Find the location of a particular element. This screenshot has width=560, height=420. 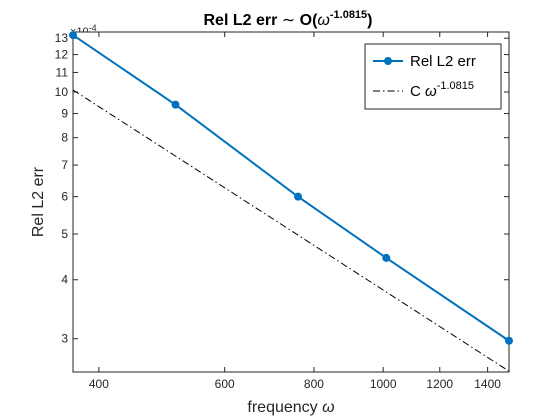

x-tick-label-400: 400 is located at coordinates (99, 384).